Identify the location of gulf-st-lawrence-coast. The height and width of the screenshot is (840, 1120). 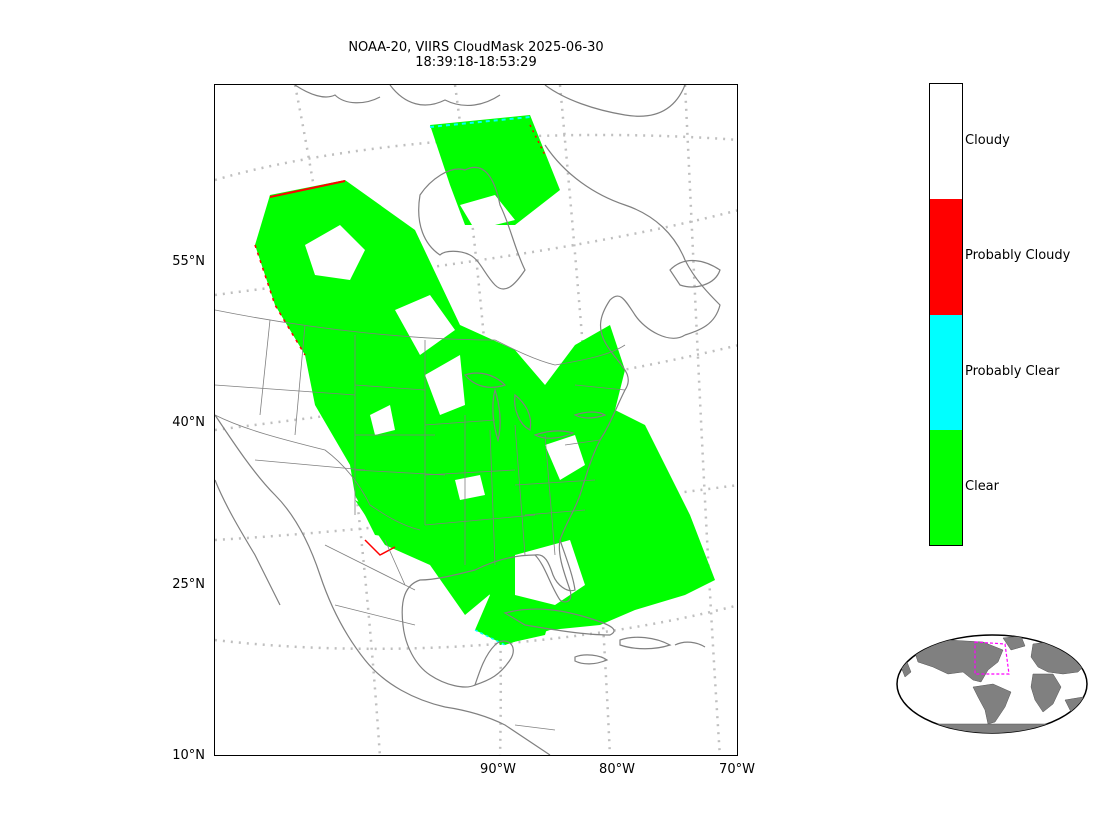
(643, 343).